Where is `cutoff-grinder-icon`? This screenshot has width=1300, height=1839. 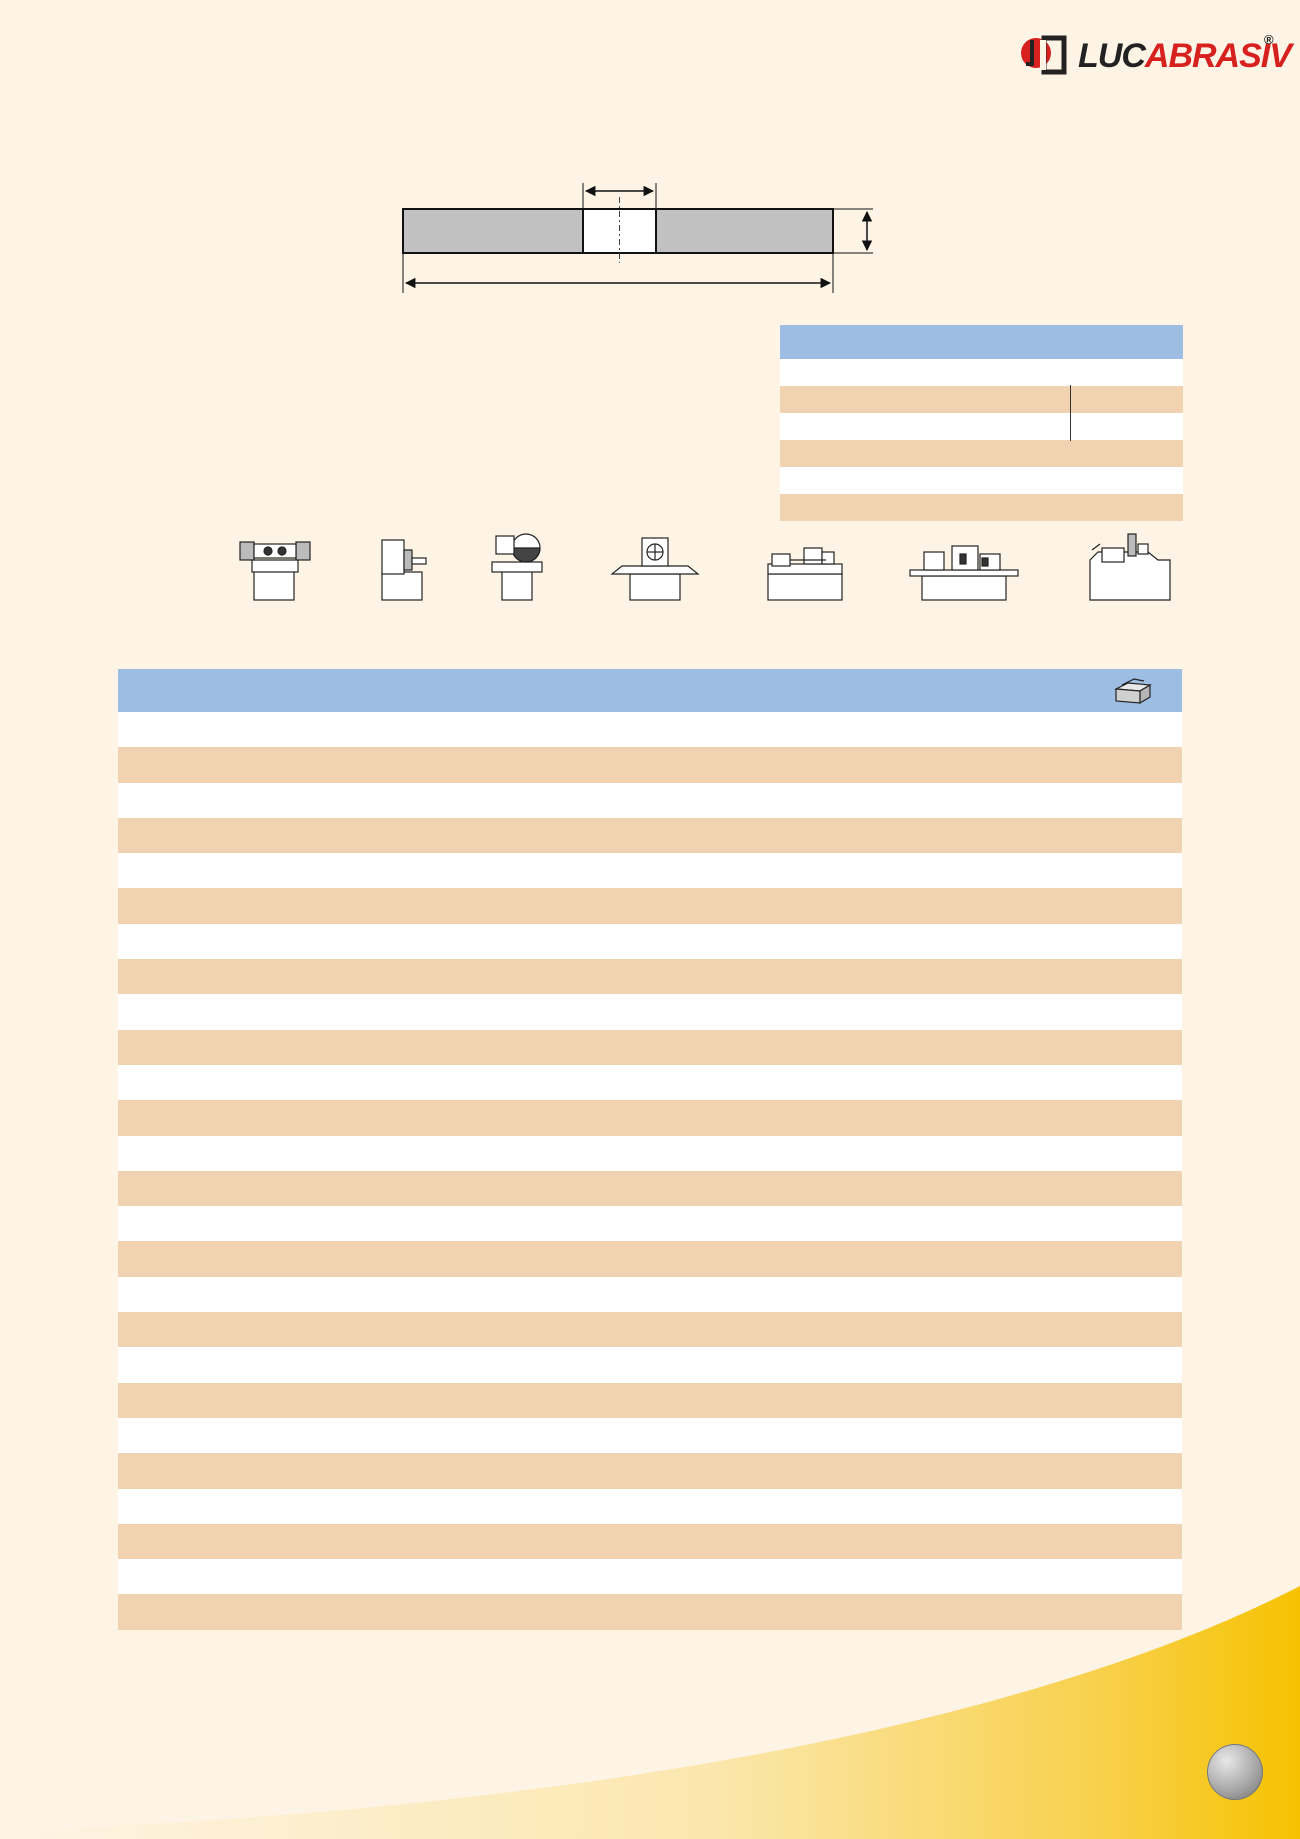
cutoff-grinder-icon is located at coordinates (517, 567).